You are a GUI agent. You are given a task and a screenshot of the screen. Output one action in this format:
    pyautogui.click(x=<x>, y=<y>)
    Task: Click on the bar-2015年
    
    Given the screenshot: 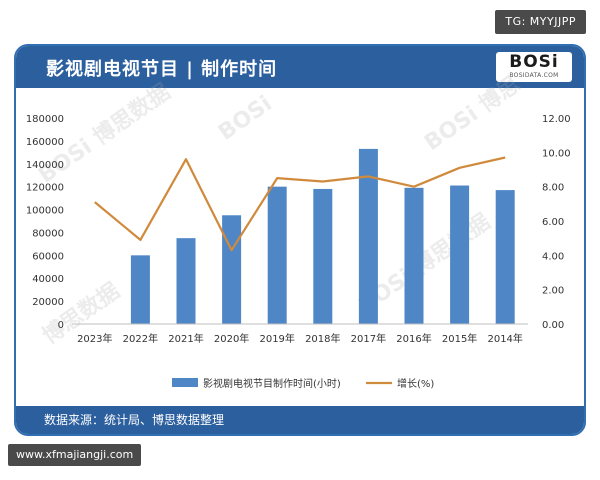 What is the action you would take?
    pyautogui.click(x=460, y=254)
    